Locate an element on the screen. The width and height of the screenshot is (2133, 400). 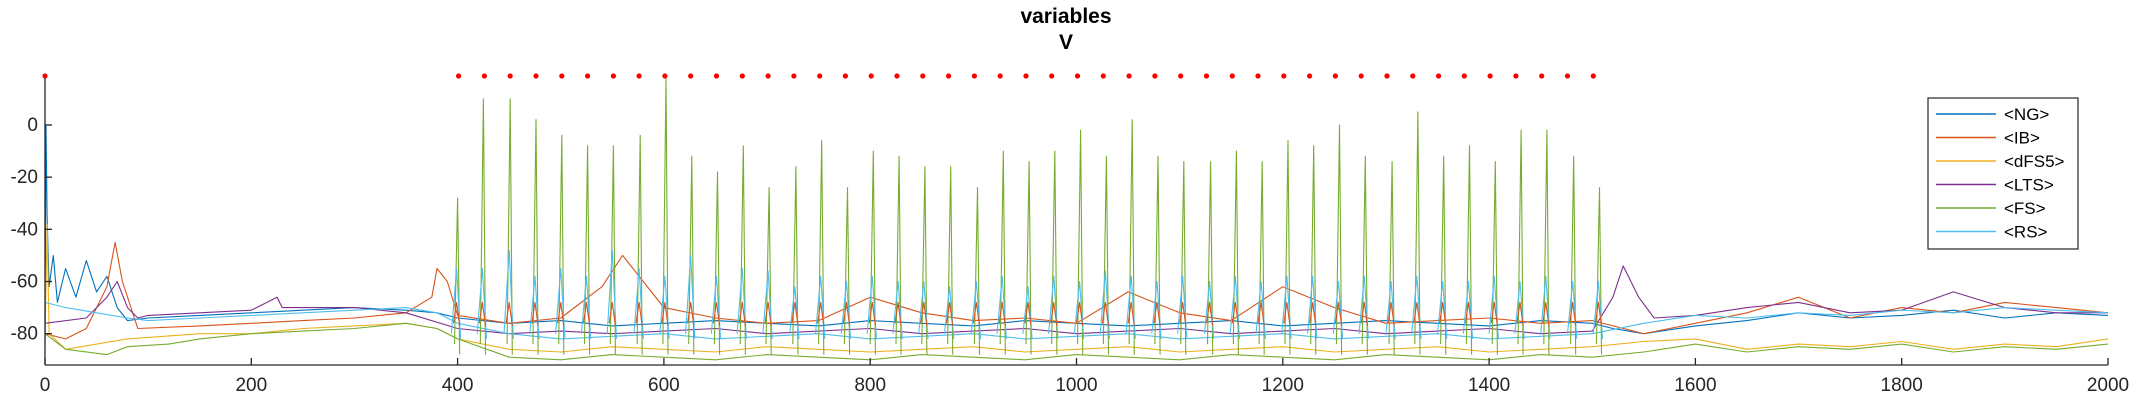
x-axis: 0 200 400 600 800 1000 1200 1400 1600 1800 2000 is located at coordinates (1084, 377).